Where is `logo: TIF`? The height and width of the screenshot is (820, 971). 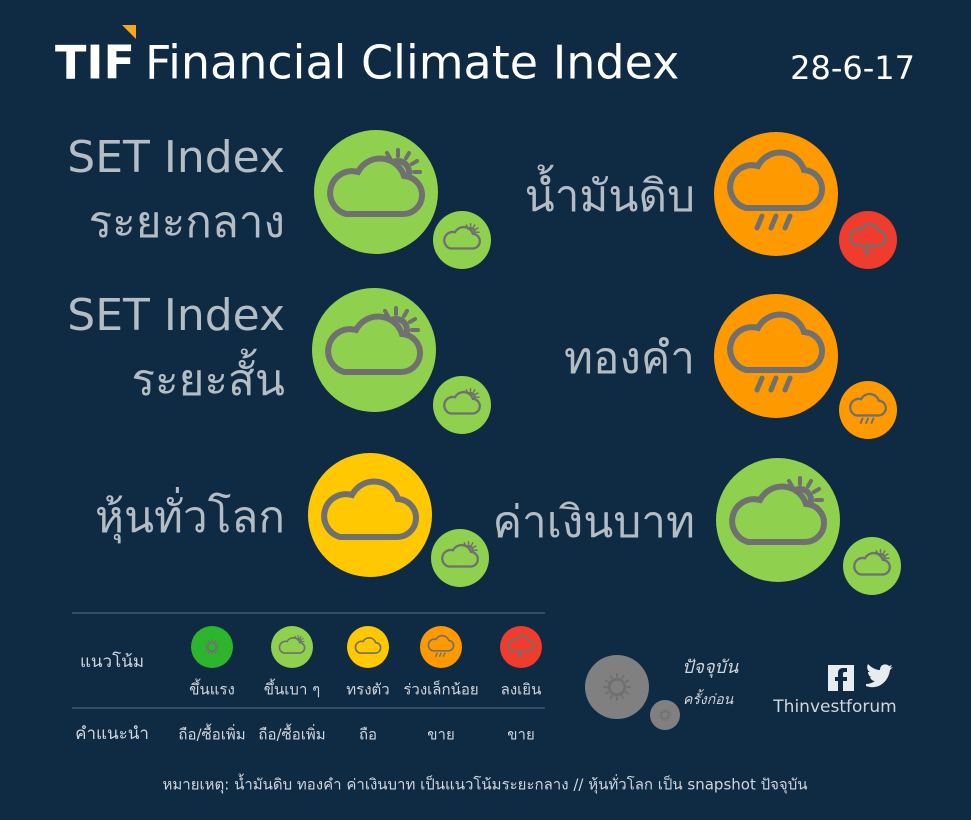 logo: TIF is located at coordinates (95, 63).